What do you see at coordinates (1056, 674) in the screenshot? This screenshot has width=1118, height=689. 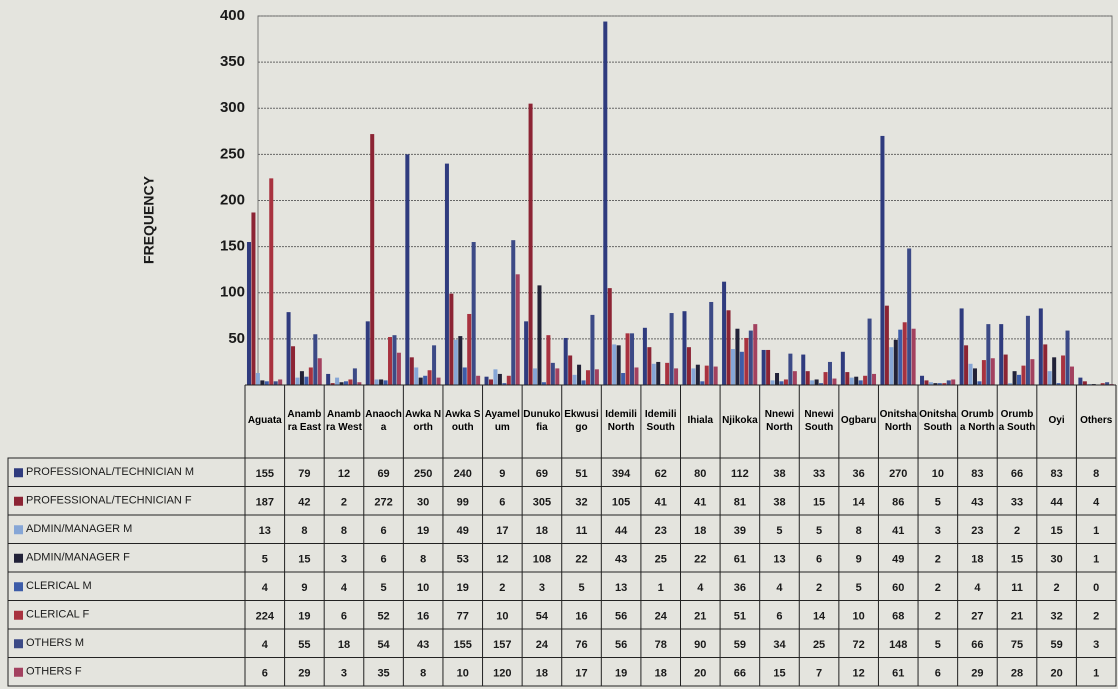 I see `table-cell: 20` at bounding box center [1056, 674].